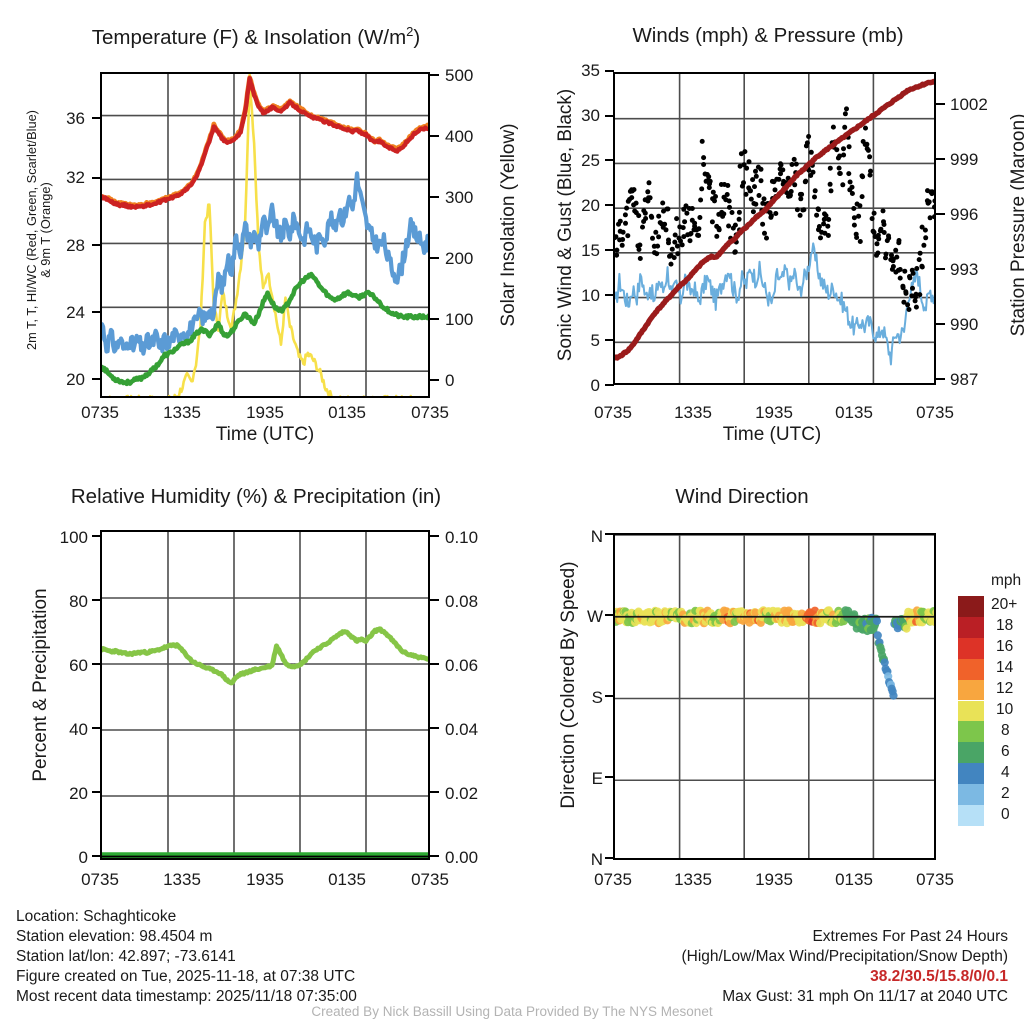  I want to click on colorbar-label-18: 18, so click(1005, 625).